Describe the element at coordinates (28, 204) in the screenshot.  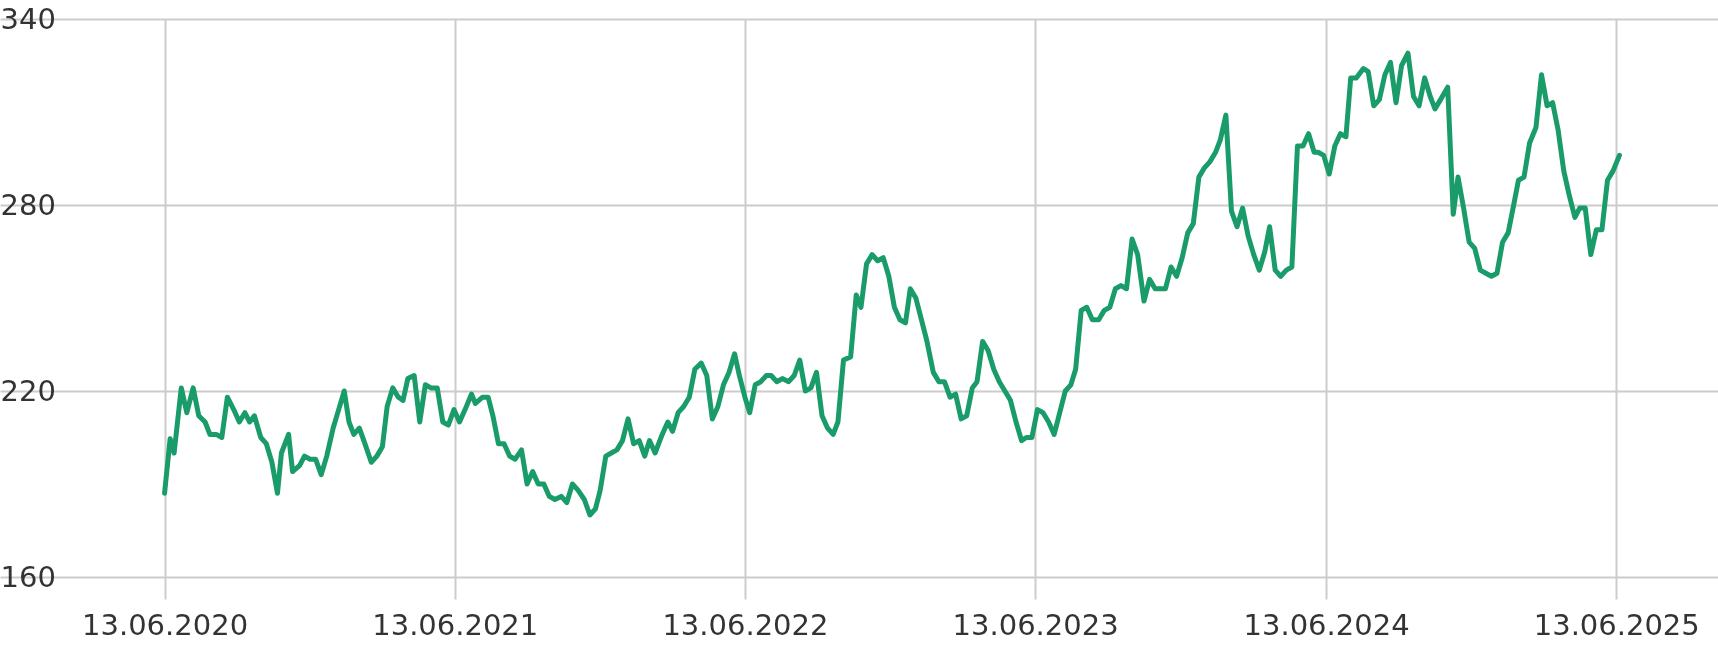
I see `y-tick-label: 280` at that location.